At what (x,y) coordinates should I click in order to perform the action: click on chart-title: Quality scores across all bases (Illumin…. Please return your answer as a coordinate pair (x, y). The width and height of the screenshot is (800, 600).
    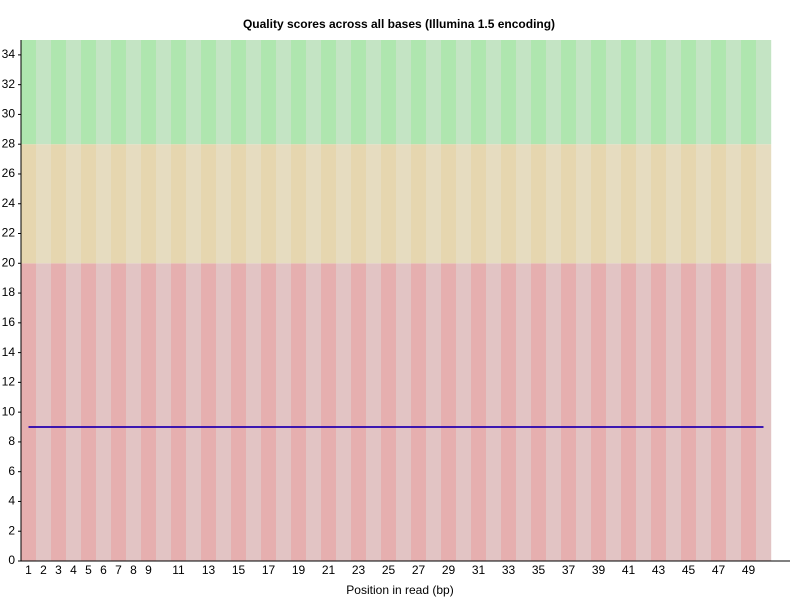
    Looking at the image, I should click on (399, 24).